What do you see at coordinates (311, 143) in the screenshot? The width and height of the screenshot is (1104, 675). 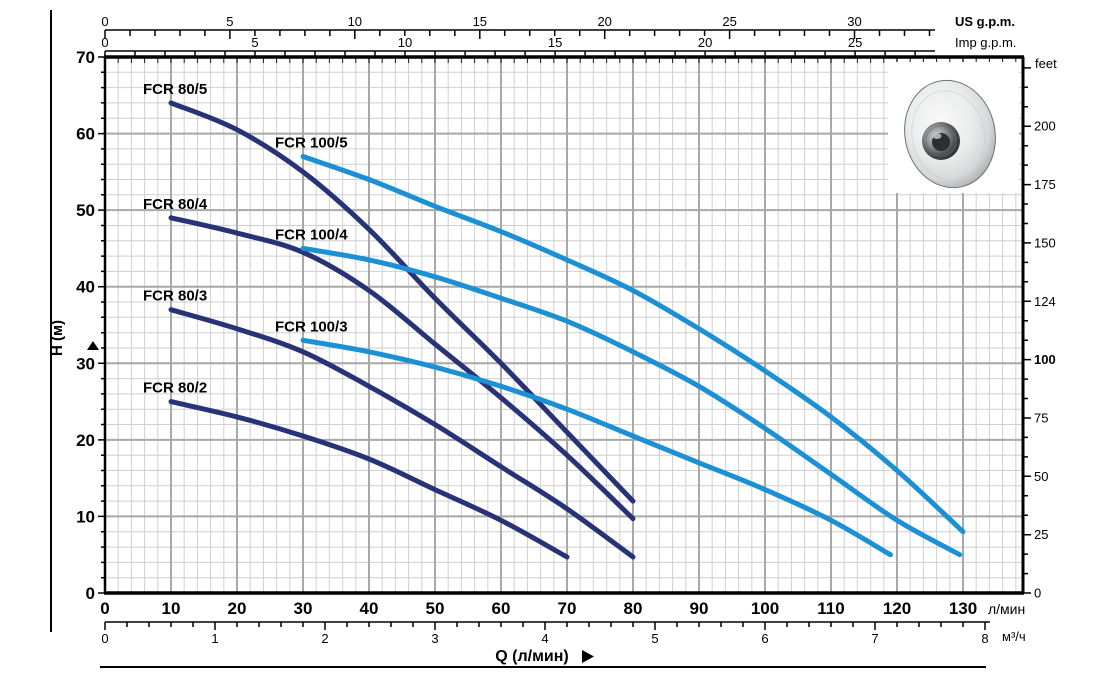 I see `curve-label-fcr-100-5: FCR 100/5` at bounding box center [311, 143].